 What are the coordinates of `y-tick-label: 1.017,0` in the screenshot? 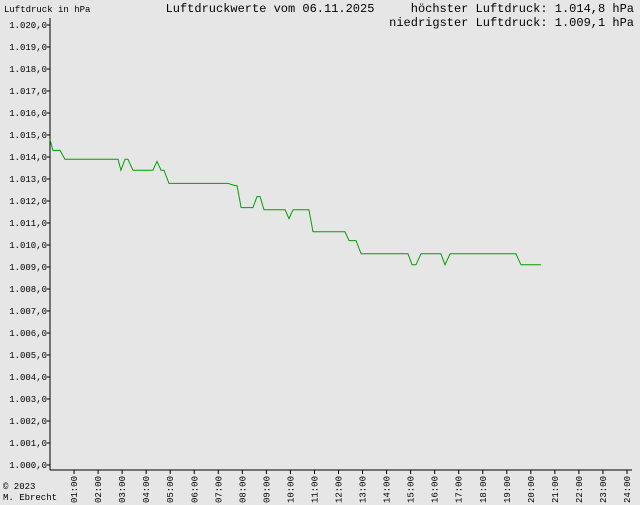 It's located at (28, 92).